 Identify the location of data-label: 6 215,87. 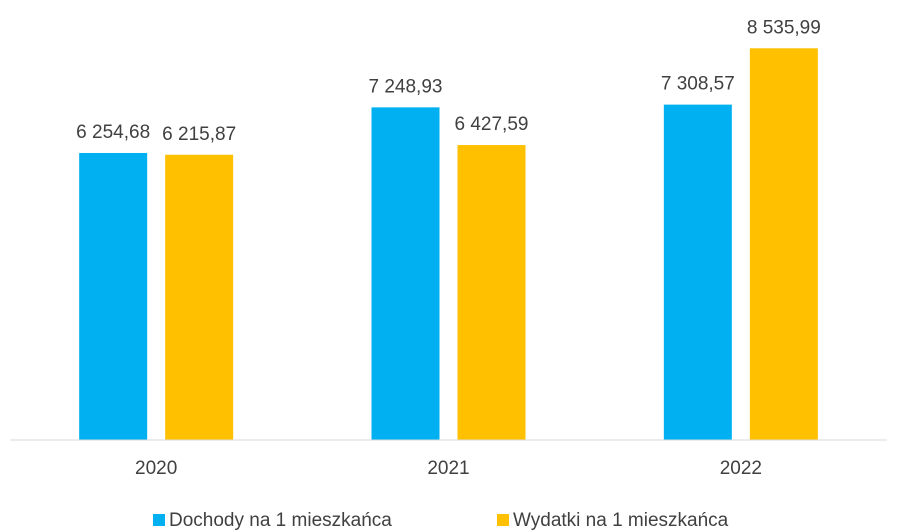
(199, 134).